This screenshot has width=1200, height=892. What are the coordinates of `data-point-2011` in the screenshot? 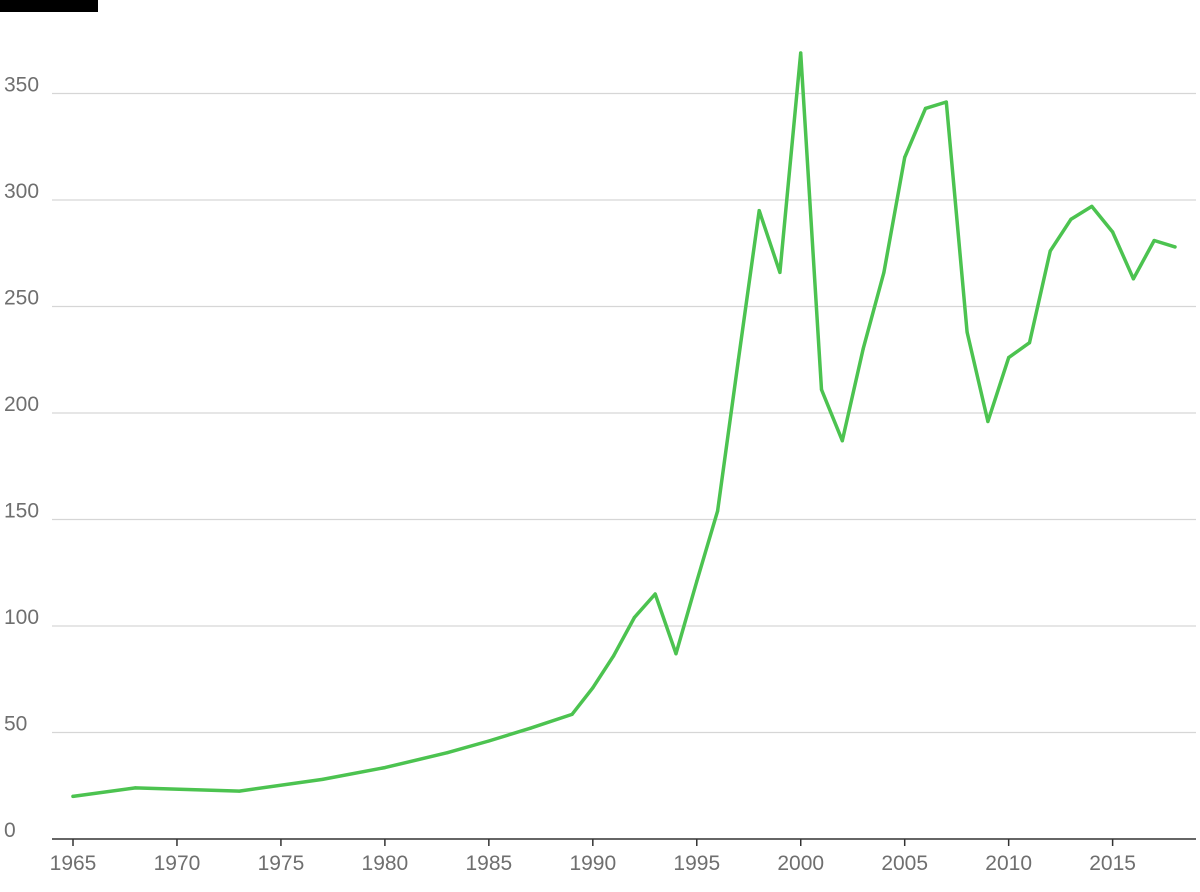 It's located at (1029, 343).